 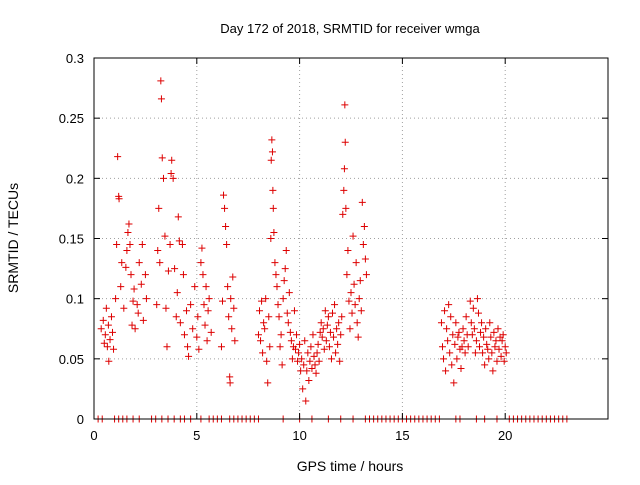 What do you see at coordinates (71, 118) in the screenshot?
I see `y-tick-label: 0.25` at bounding box center [71, 118].